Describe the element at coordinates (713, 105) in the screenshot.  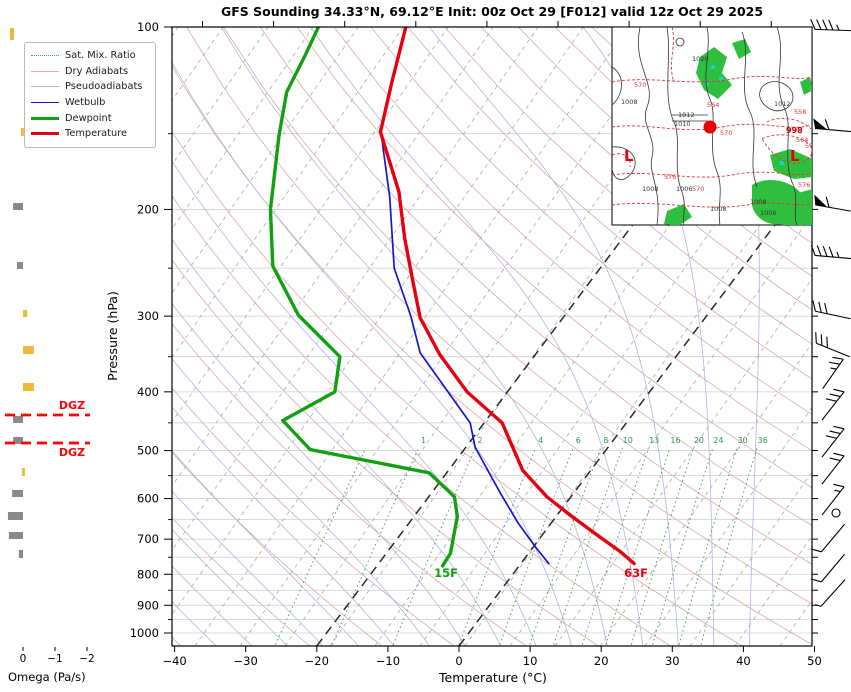
I see `map-contour-value-label: 564` at that location.